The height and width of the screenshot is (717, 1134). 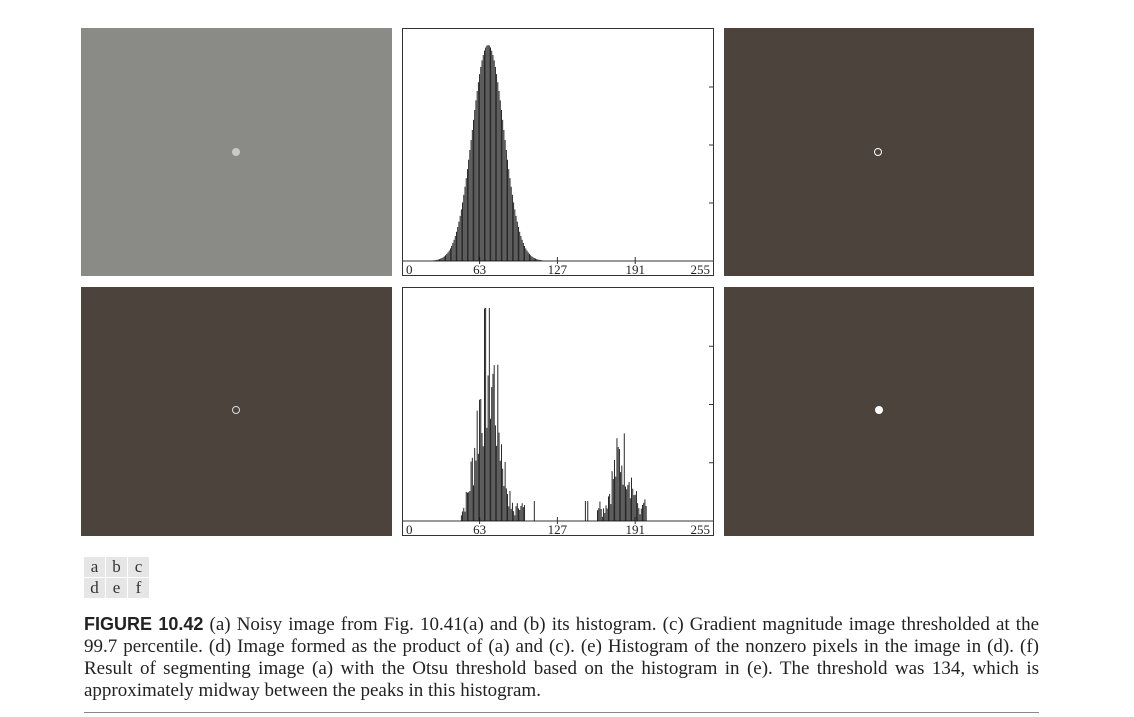 I want to click on image-a-noisy, so click(x=236, y=152).